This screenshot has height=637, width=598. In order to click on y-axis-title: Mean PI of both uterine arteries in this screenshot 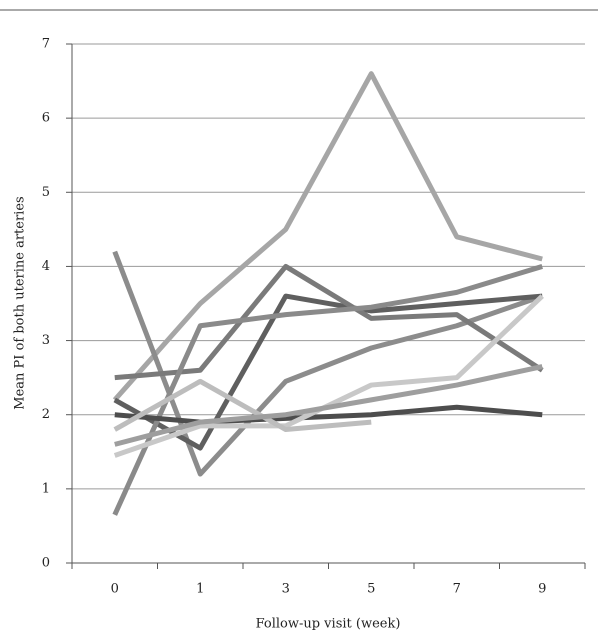, I will do `click(20, 302)`.